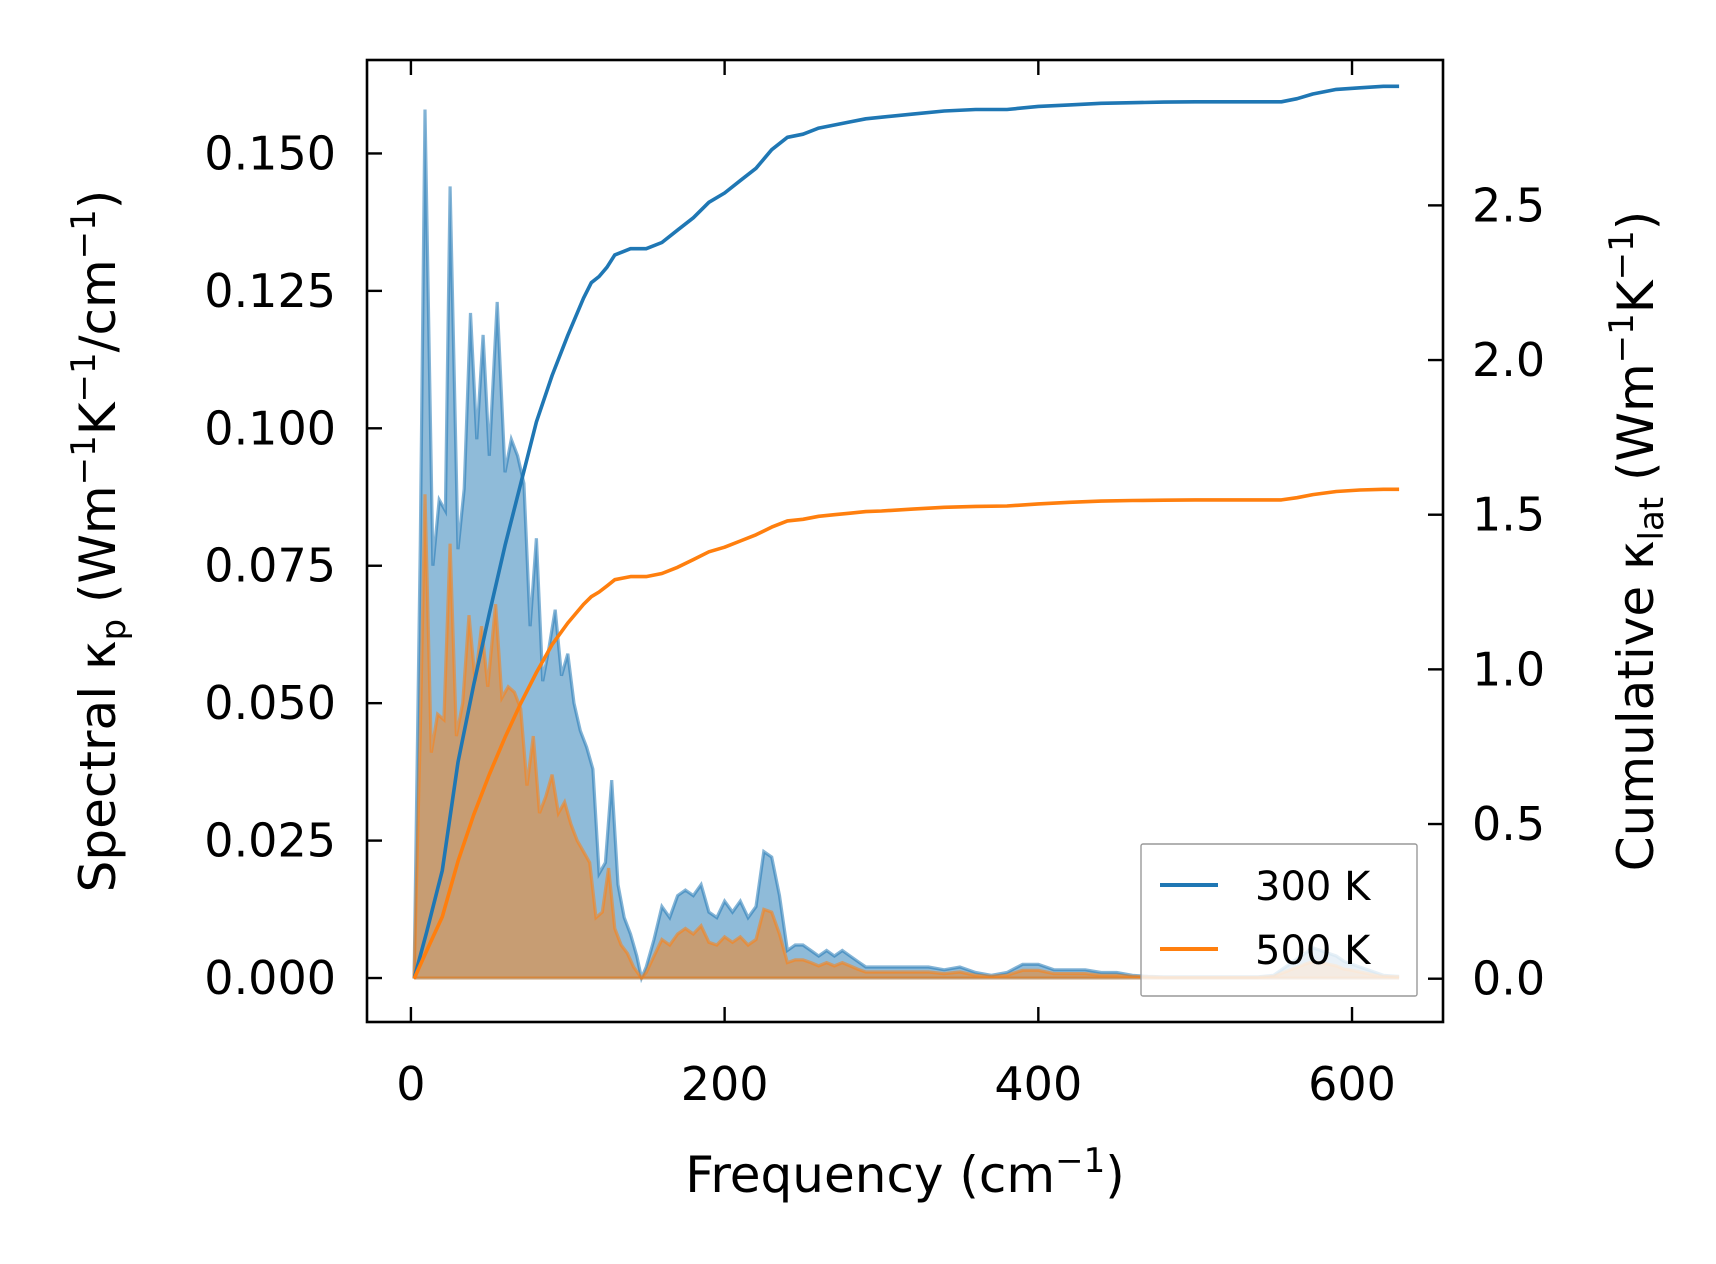  I want to click on x-axis-label-end: ), so click(1115, 1175).